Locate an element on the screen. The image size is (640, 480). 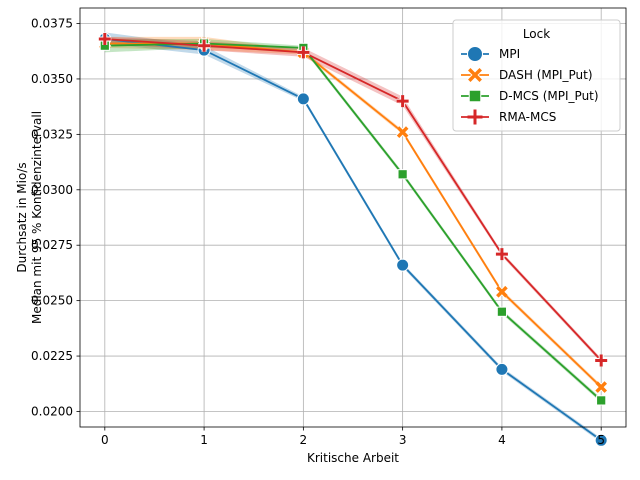
legend-item: DASH (MPI_Put) is located at coordinates (527, 75).